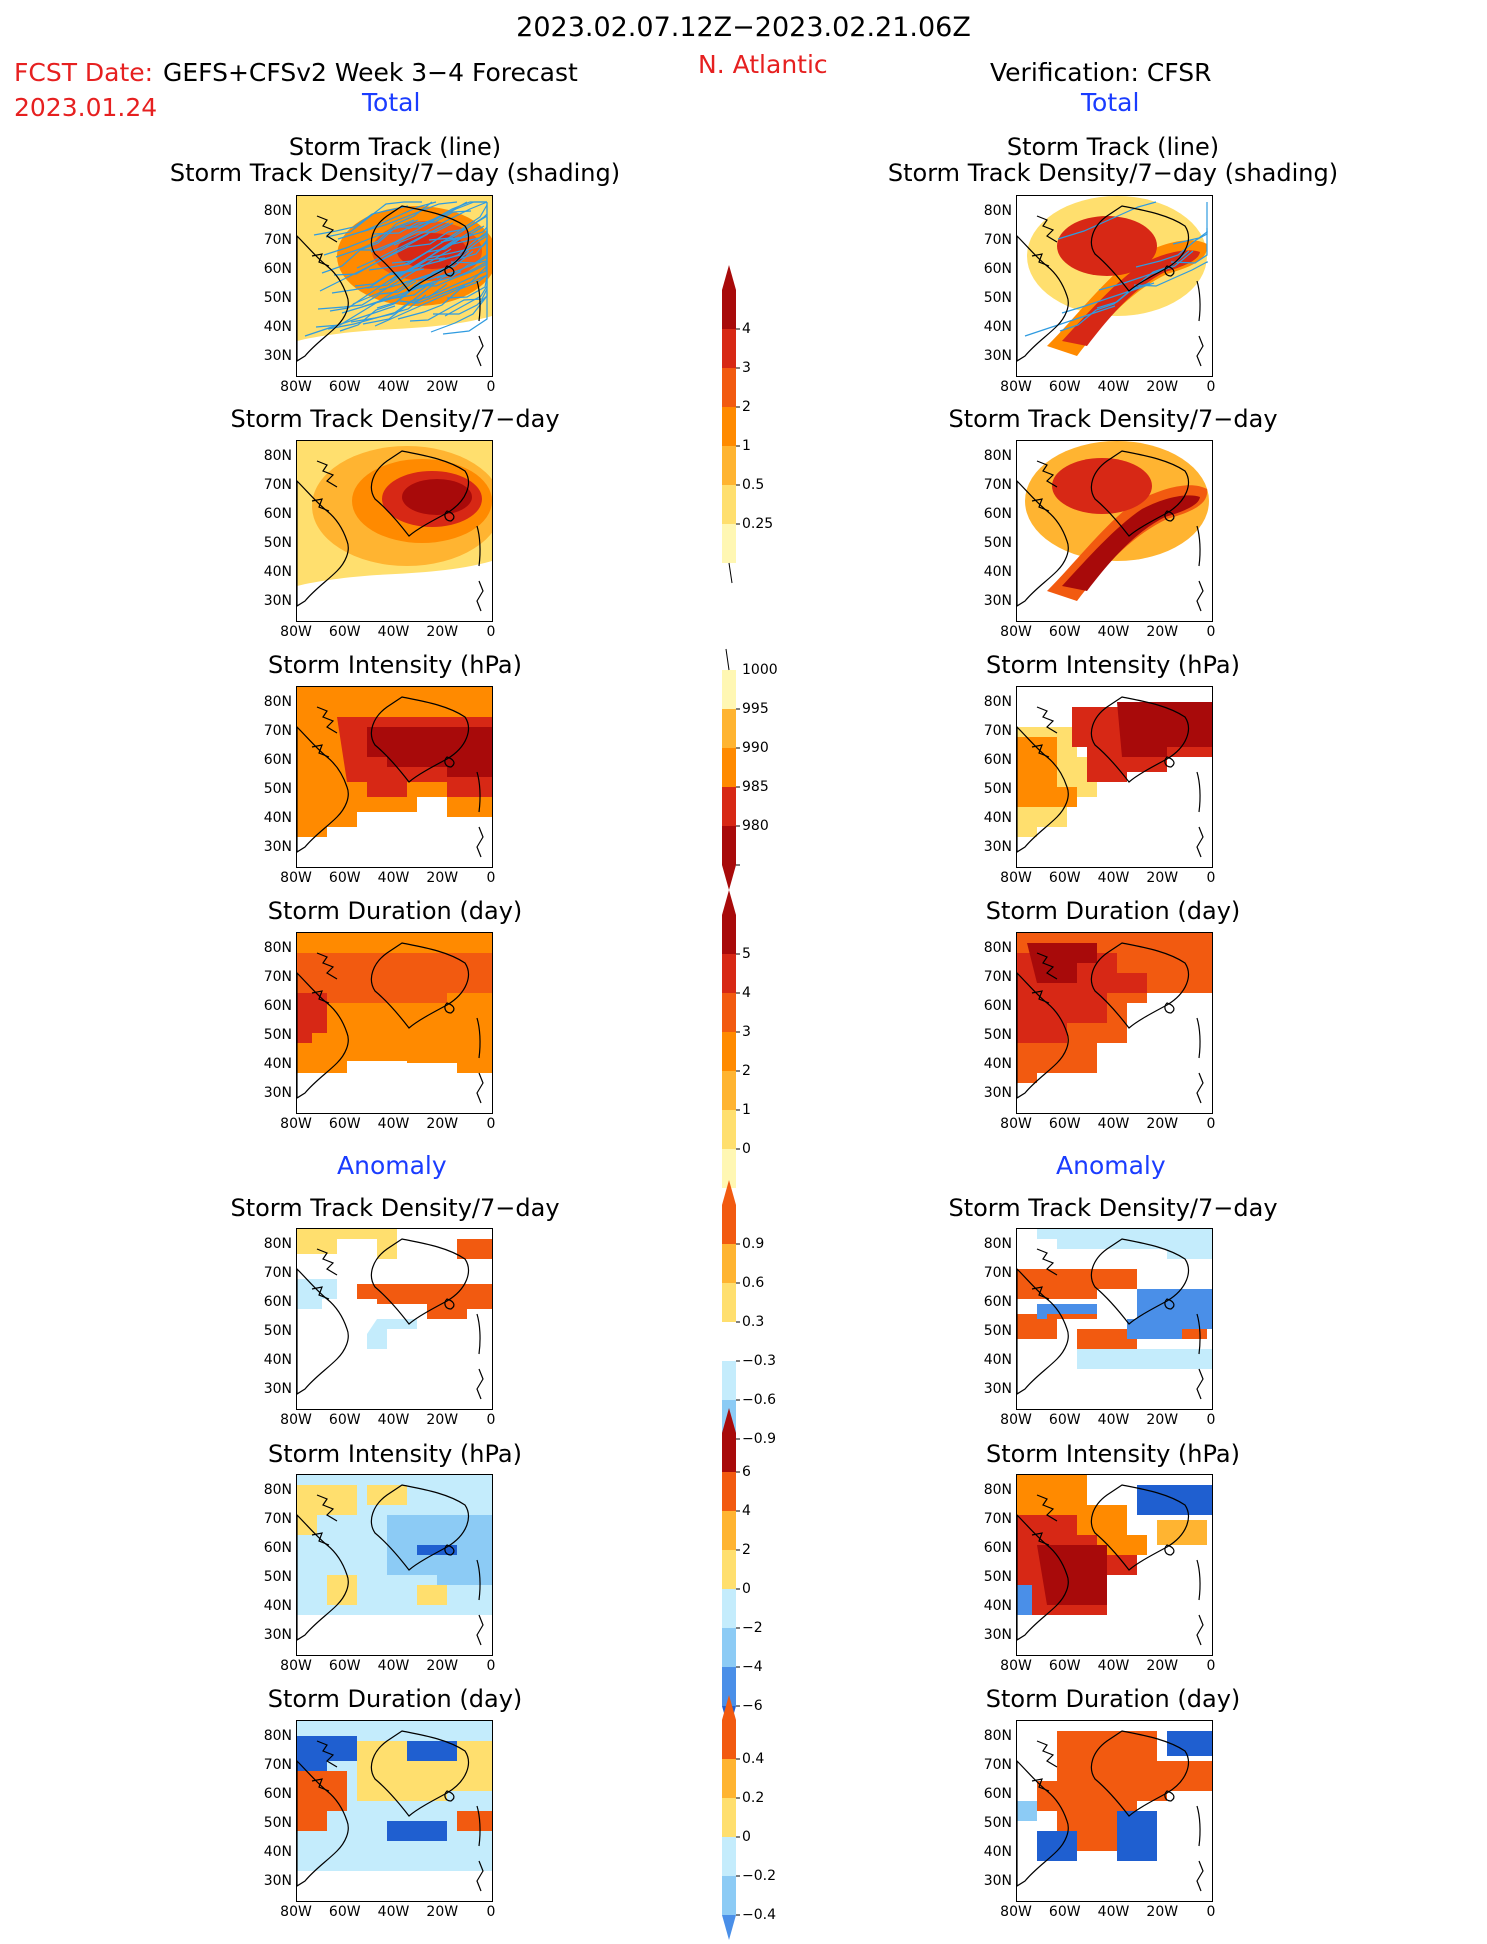 The image size is (1487, 1944). Describe the element at coordinates (997, 1635) in the screenshot. I see `lat-label-r5: 30N` at that location.